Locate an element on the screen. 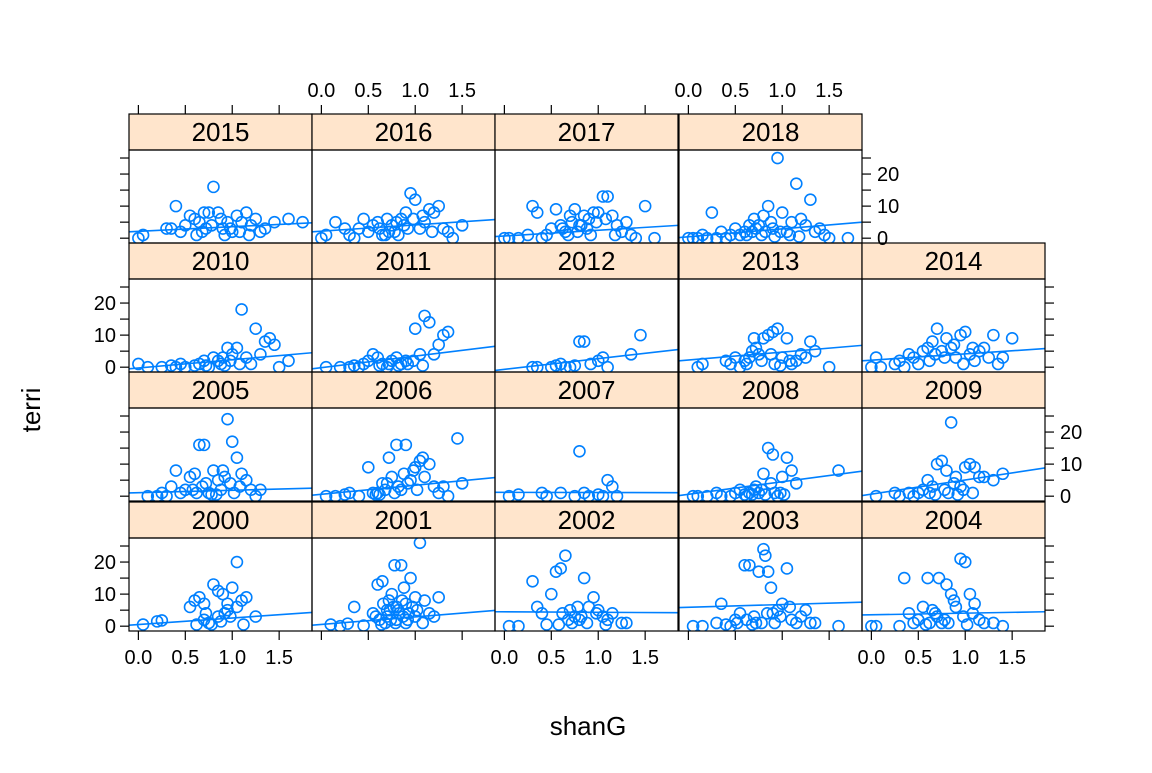 This screenshot has height=773, width=1152. panel-border-2005 is located at coordinates (220, 454).